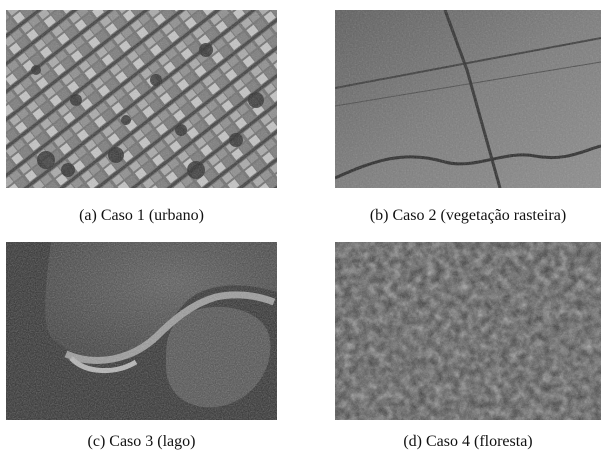 The height and width of the screenshot is (454, 601). I want to click on panel-c-caption: (c) Caso 3 (lago), so click(141, 441).